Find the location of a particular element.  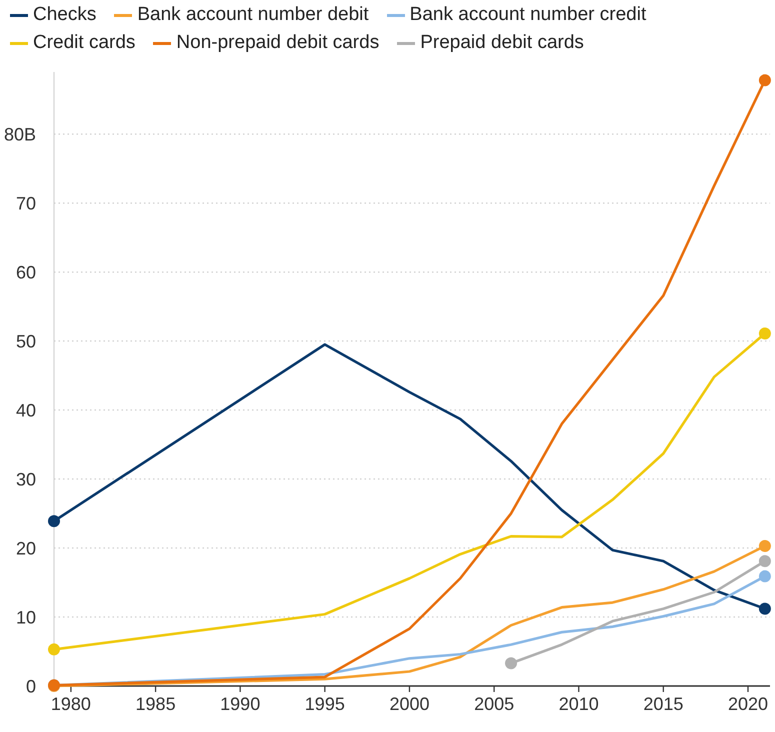

x-tick-label: 2010 is located at coordinates (578, 704).